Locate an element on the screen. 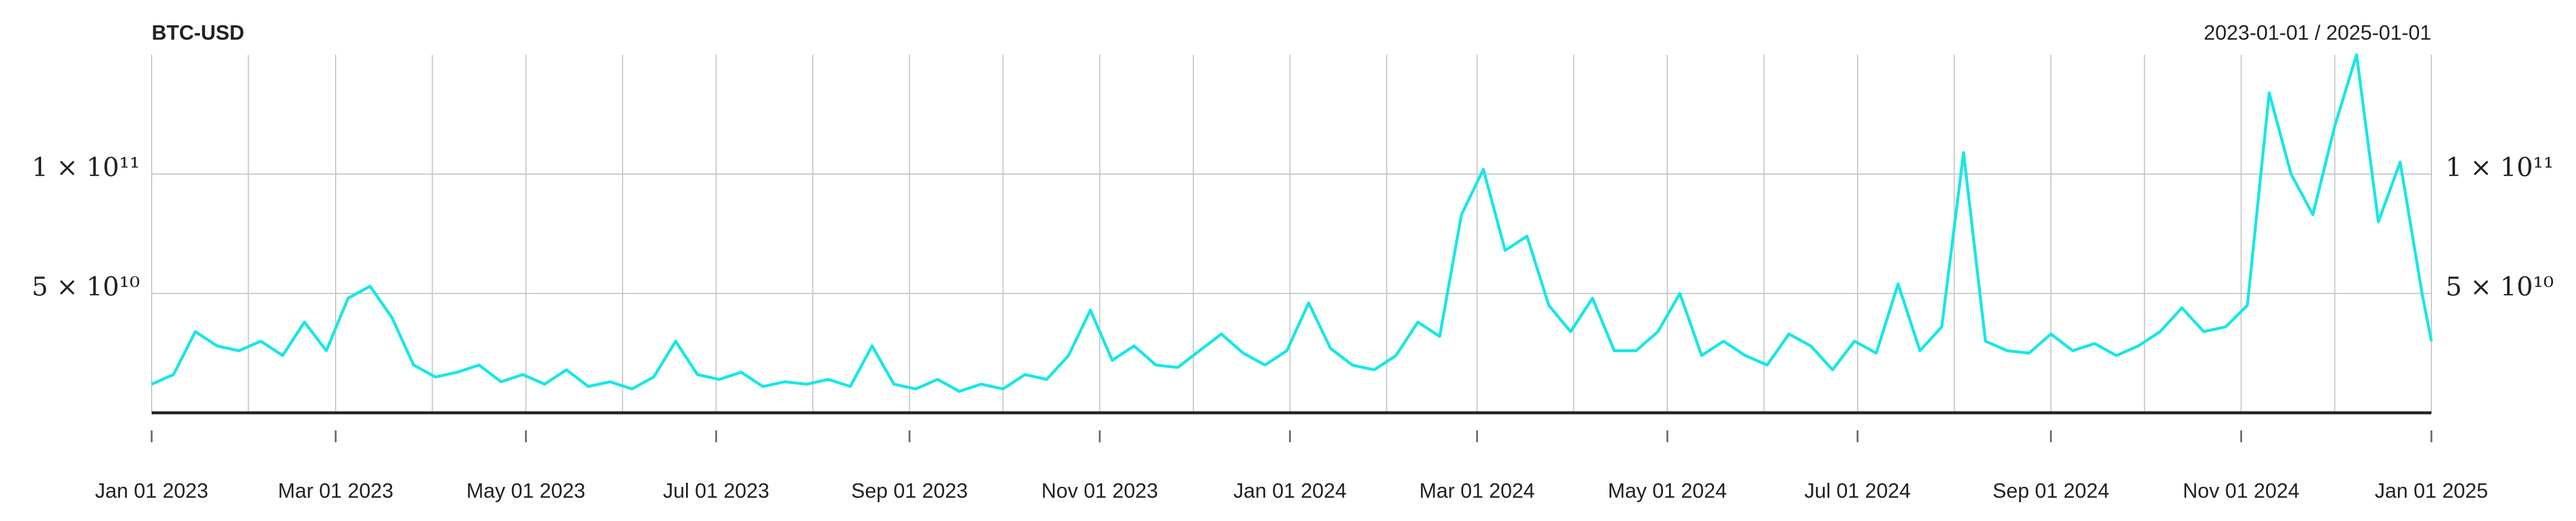 The height and width of the screenshot is (521, 2576). chart-subtitle: 2023-01-01 / 2025-01-01 is located at coordinates (2317, 32).